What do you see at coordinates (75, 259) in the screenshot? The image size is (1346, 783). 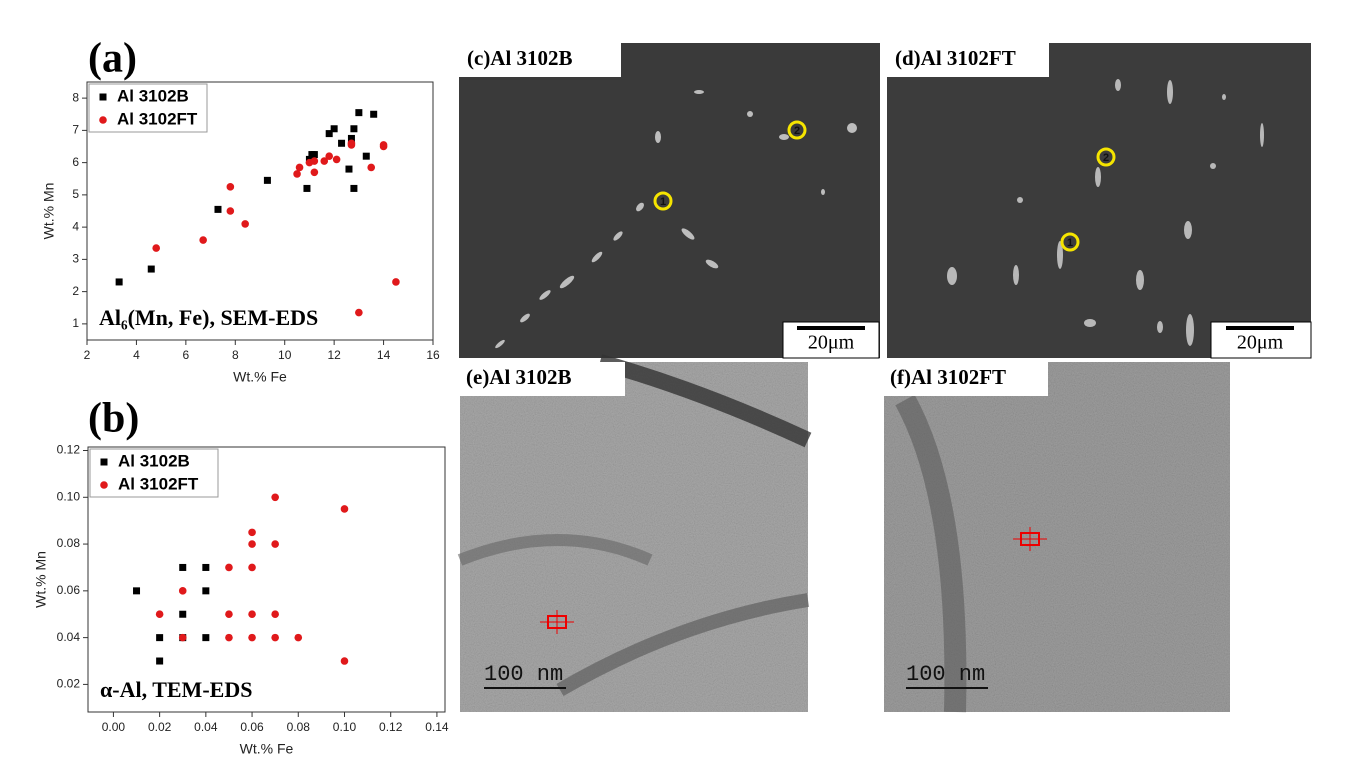 I see `y-tick-label: 3` at bounding box center [75, 259].